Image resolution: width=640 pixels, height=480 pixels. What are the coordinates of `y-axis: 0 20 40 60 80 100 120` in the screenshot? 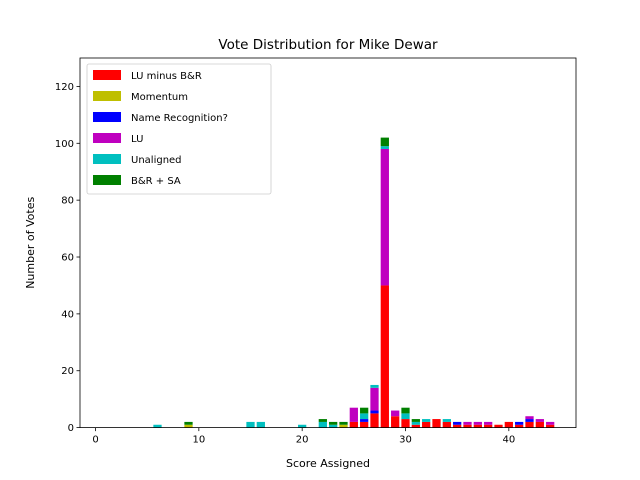 It's located at (67, 258).